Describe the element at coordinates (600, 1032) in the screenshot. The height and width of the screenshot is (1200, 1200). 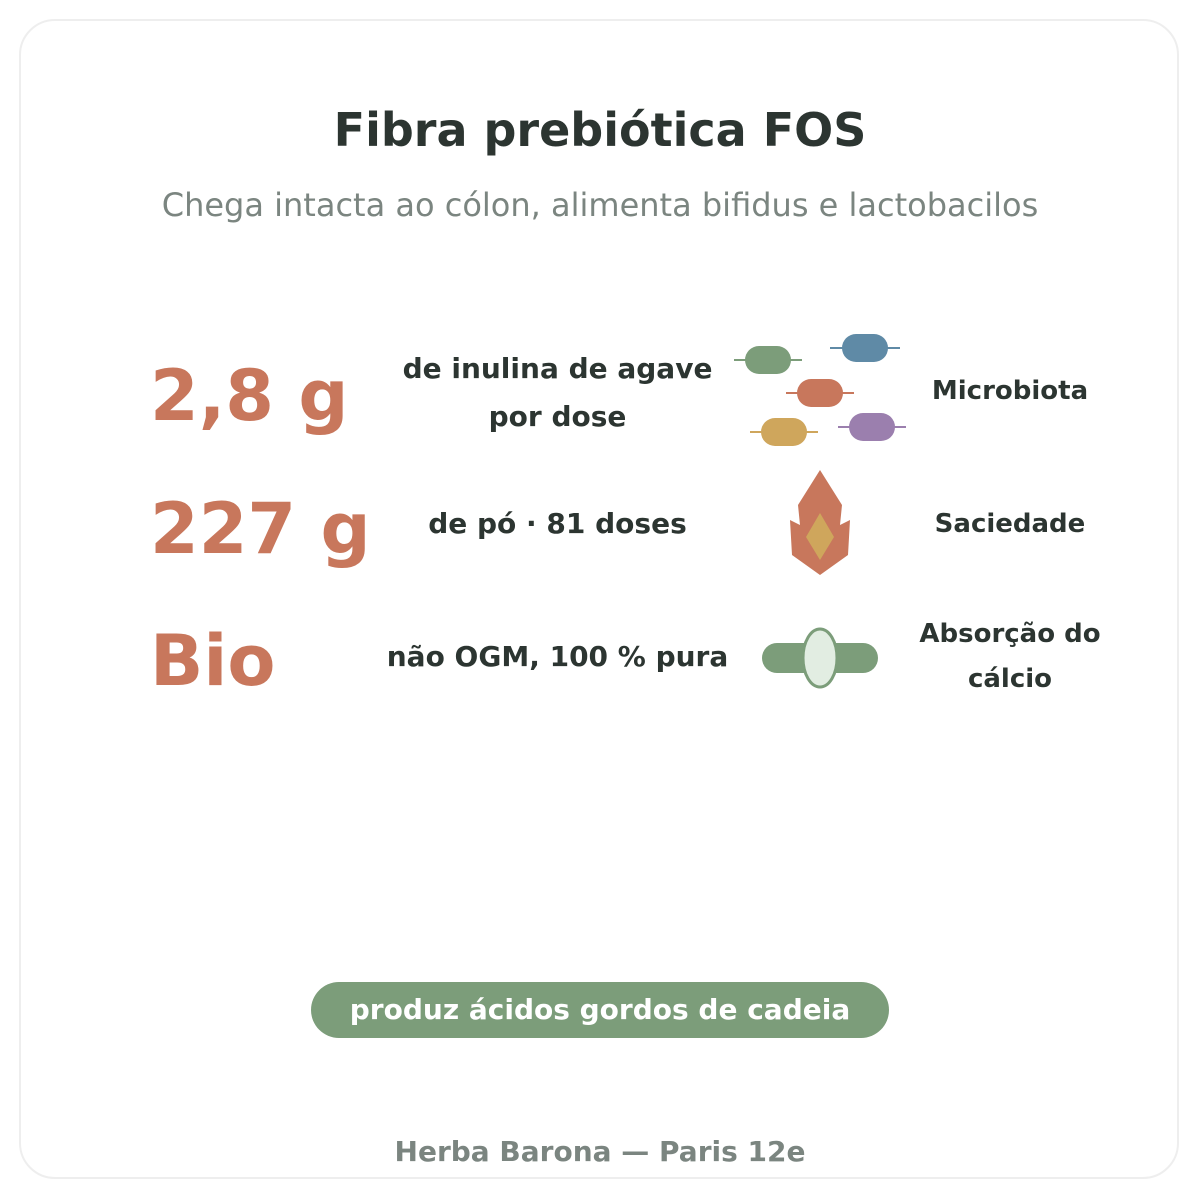
I see `badge: produz ácidos gordos de cadeia curta` at that location.